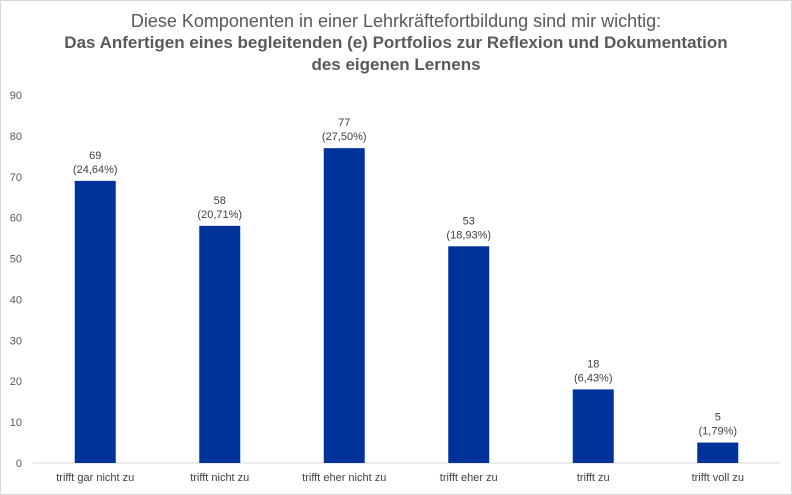  Describe the element at coordinates (19, 464) in the screenshot. I see `y-tick-label: 0` at that location.